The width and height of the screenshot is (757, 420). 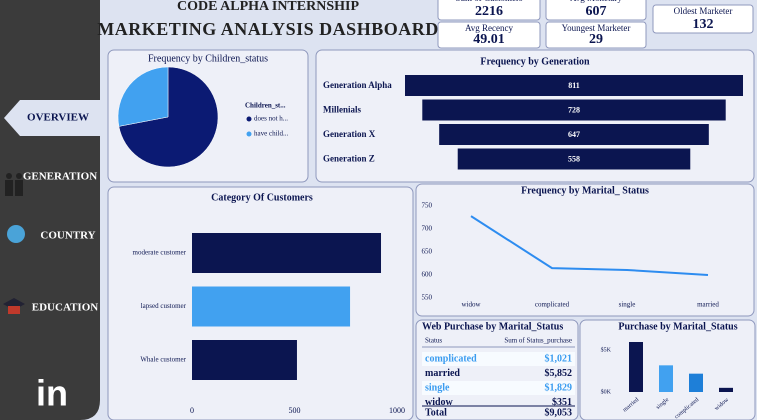 What do you see at coordinates (427, 298) in the screenshot?
I see `y-tick-label: 550` at bounding box center [427, 298].